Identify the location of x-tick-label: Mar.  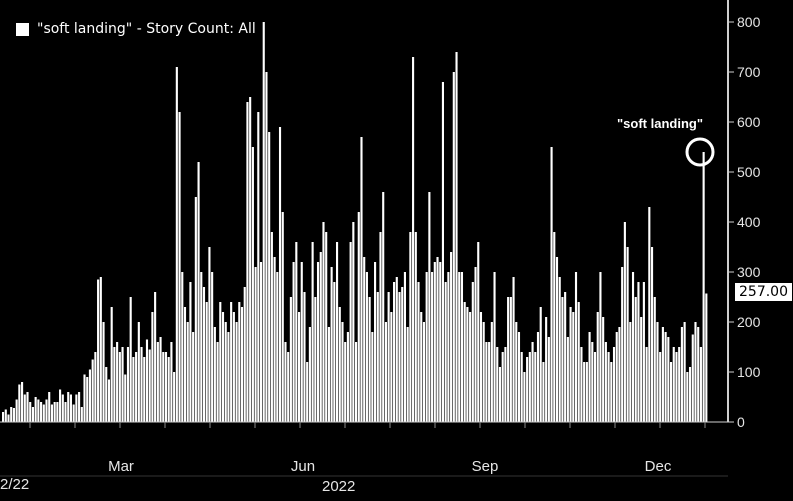
(121, 466).